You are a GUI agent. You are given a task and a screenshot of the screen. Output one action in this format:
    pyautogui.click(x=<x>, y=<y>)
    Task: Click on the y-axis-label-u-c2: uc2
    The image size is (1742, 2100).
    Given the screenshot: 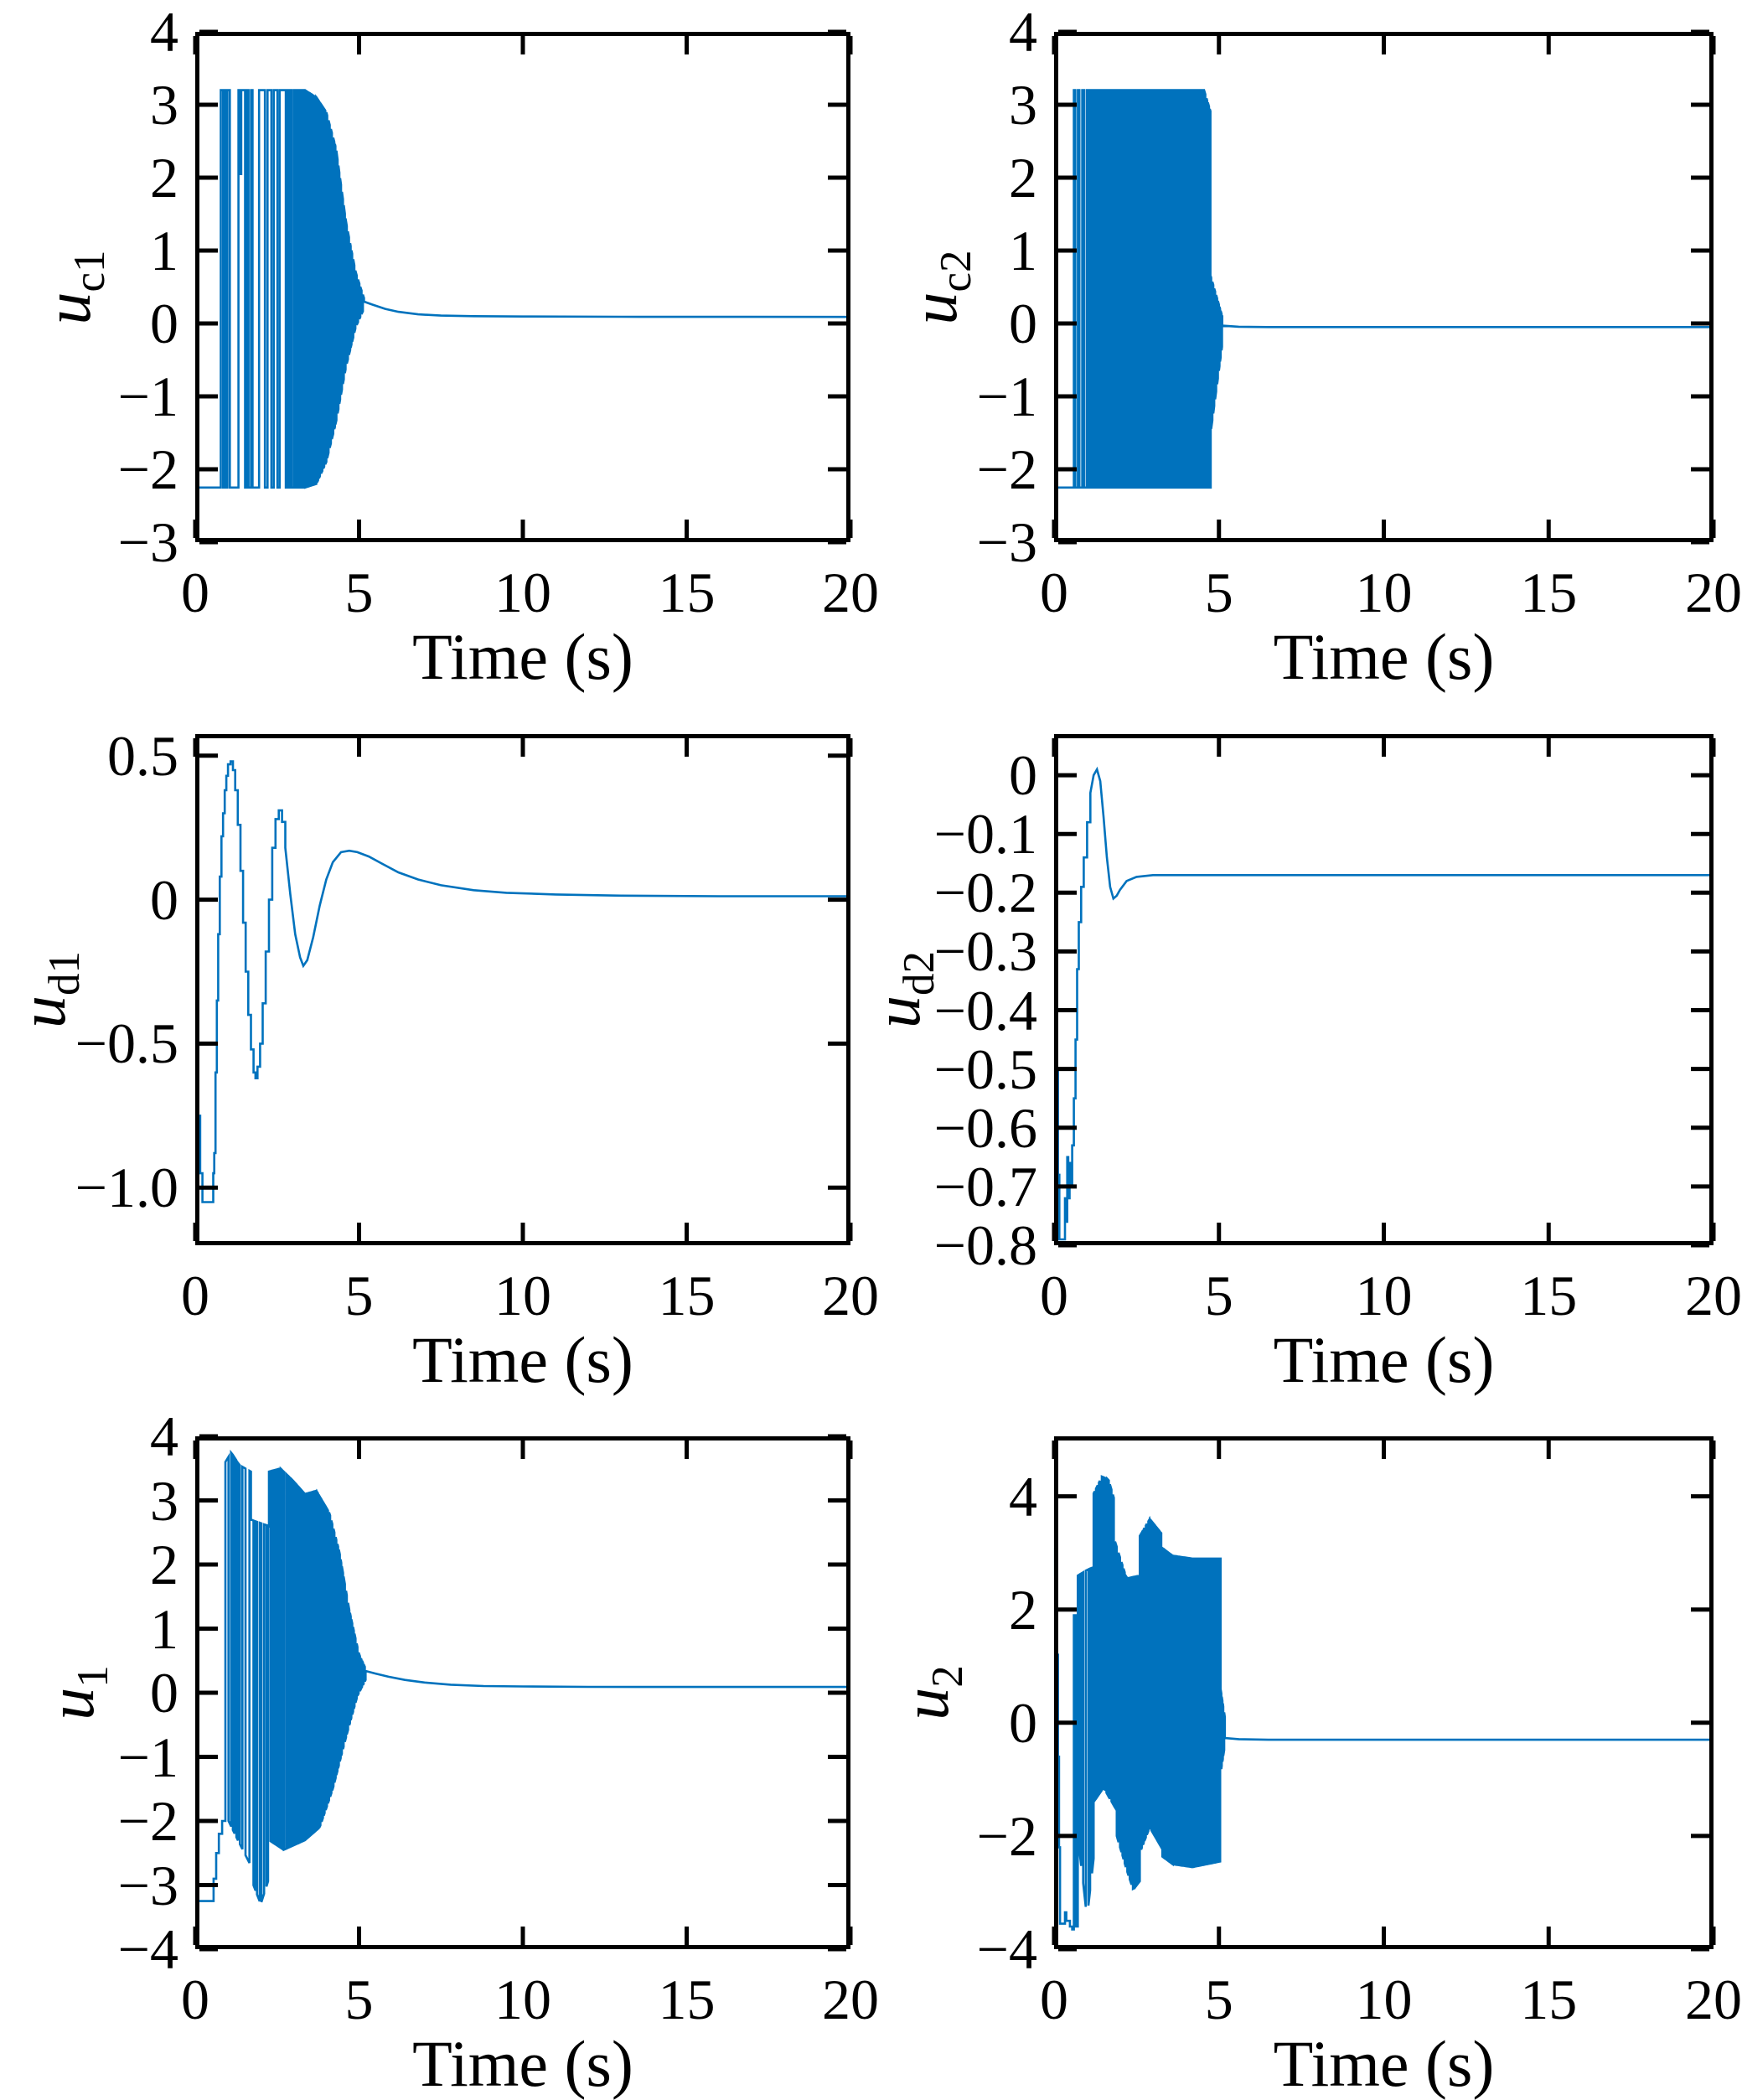 What is the action you would take?
    pyautogui.click(x=939, y=286)
    